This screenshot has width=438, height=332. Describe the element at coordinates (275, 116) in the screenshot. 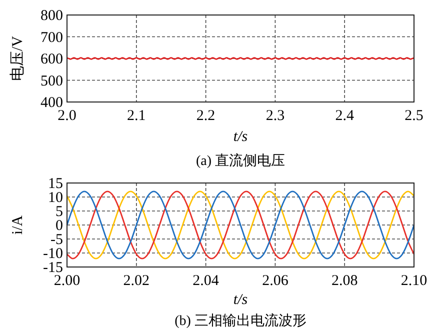

I see `x-tick-label: 2.3` at that location.